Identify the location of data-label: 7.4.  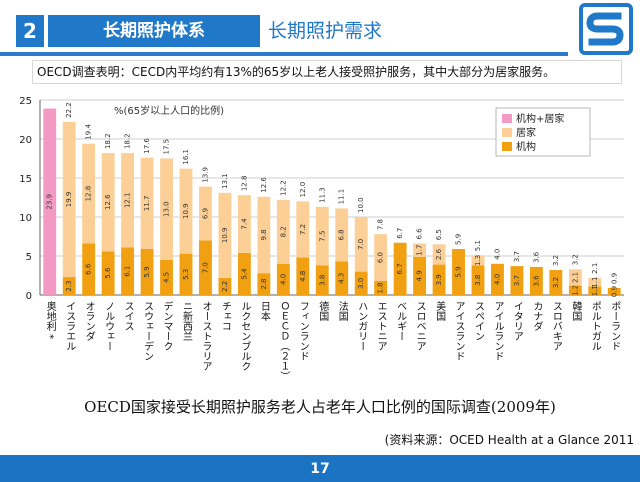
(244, 224).